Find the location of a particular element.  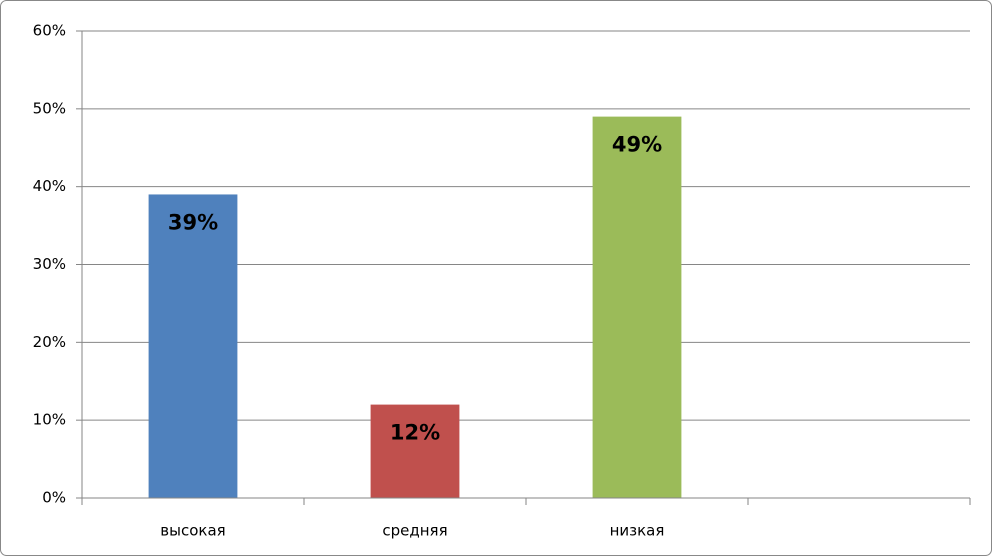

y-tick-label: 40% is located at coordinates (49, 186).